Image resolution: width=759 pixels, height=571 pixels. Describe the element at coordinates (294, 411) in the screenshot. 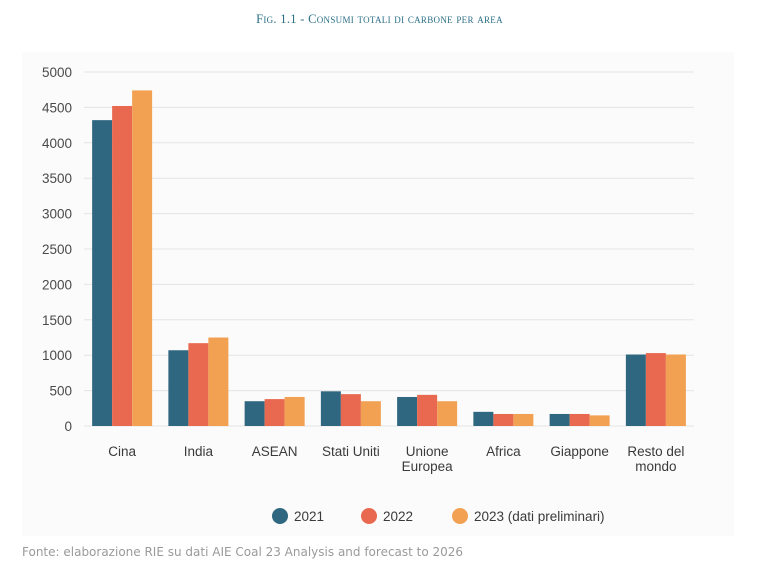

I see `bar-2023-asean` at that location.